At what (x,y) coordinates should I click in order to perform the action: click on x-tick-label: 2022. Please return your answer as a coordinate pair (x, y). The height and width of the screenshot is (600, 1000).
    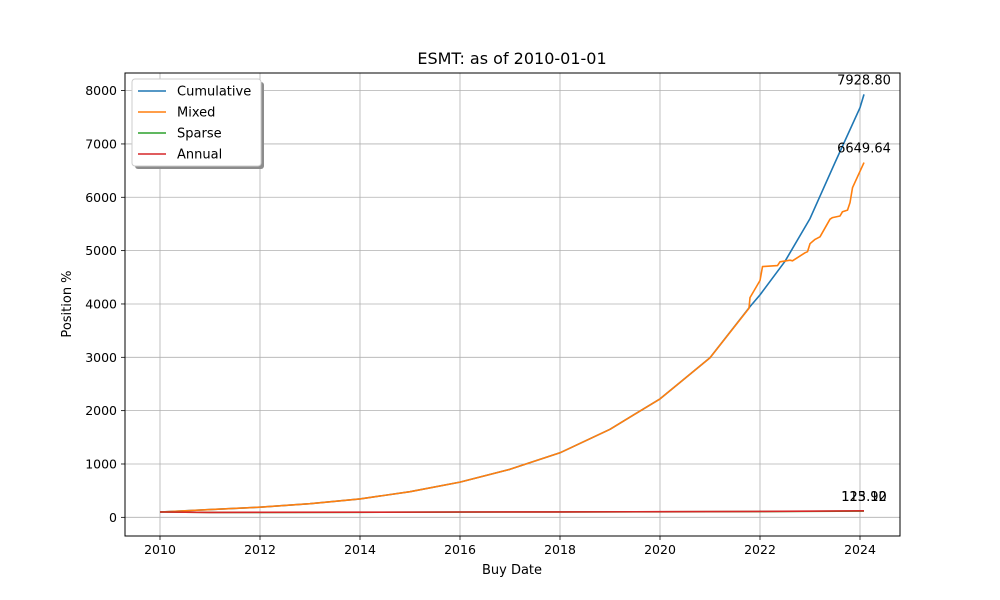
    Looking at the image, I should click on (760, 549).